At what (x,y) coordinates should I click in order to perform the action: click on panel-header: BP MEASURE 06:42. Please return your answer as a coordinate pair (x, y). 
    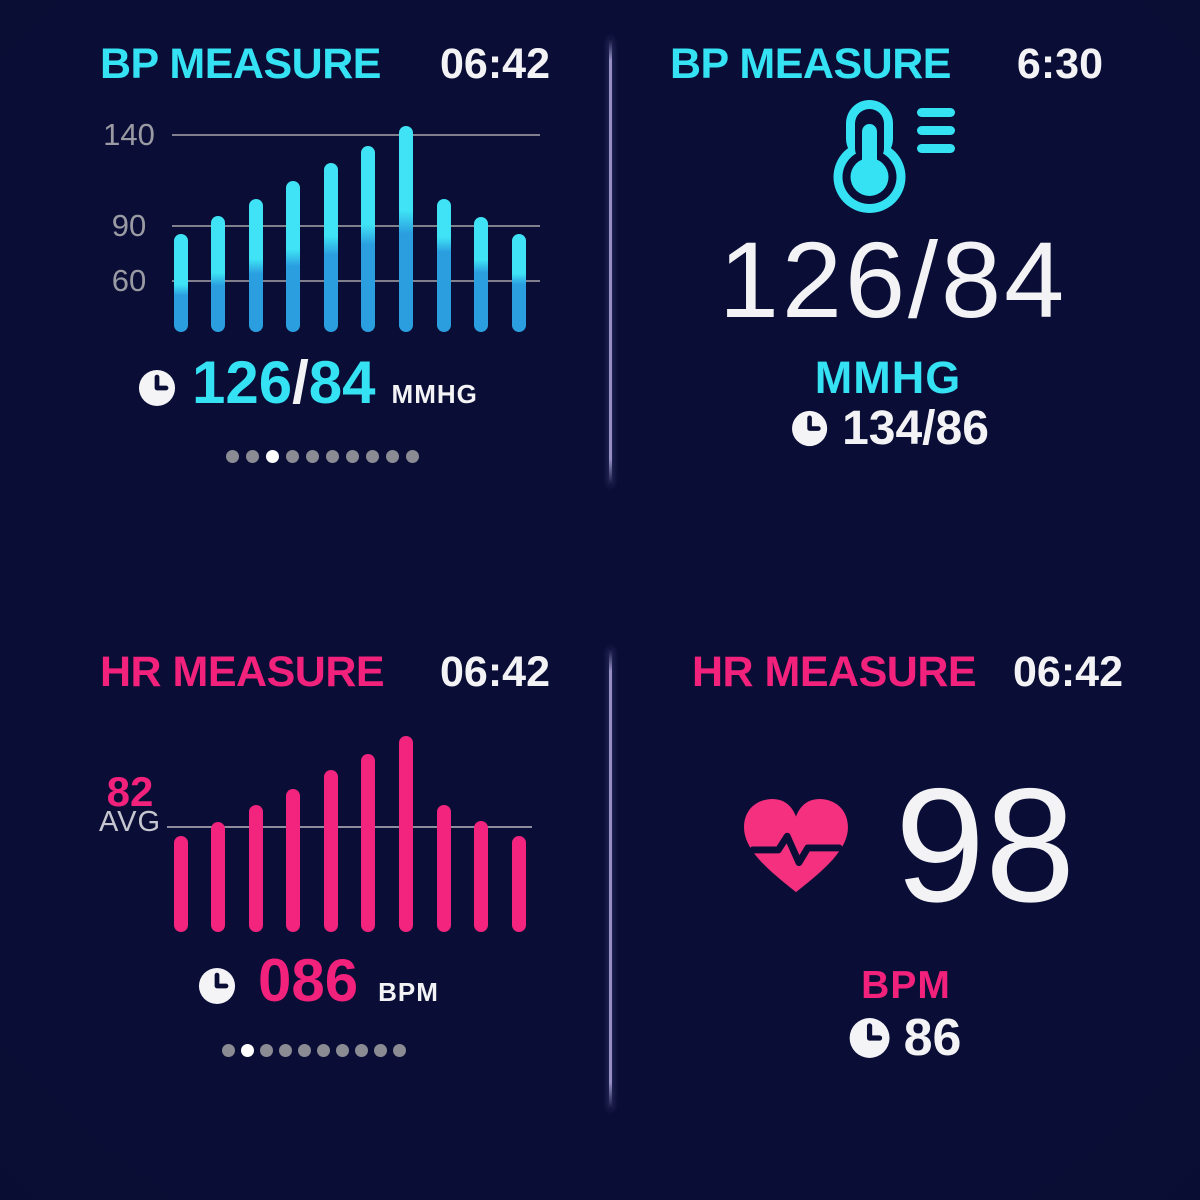
    Looking at the image, I should click on (325, 64).